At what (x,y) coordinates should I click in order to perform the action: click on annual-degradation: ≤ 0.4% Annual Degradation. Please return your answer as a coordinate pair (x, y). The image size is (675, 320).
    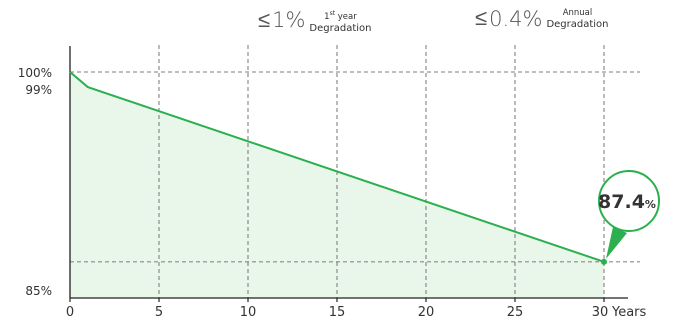
    Looking at the image, I should click on (542, 18).